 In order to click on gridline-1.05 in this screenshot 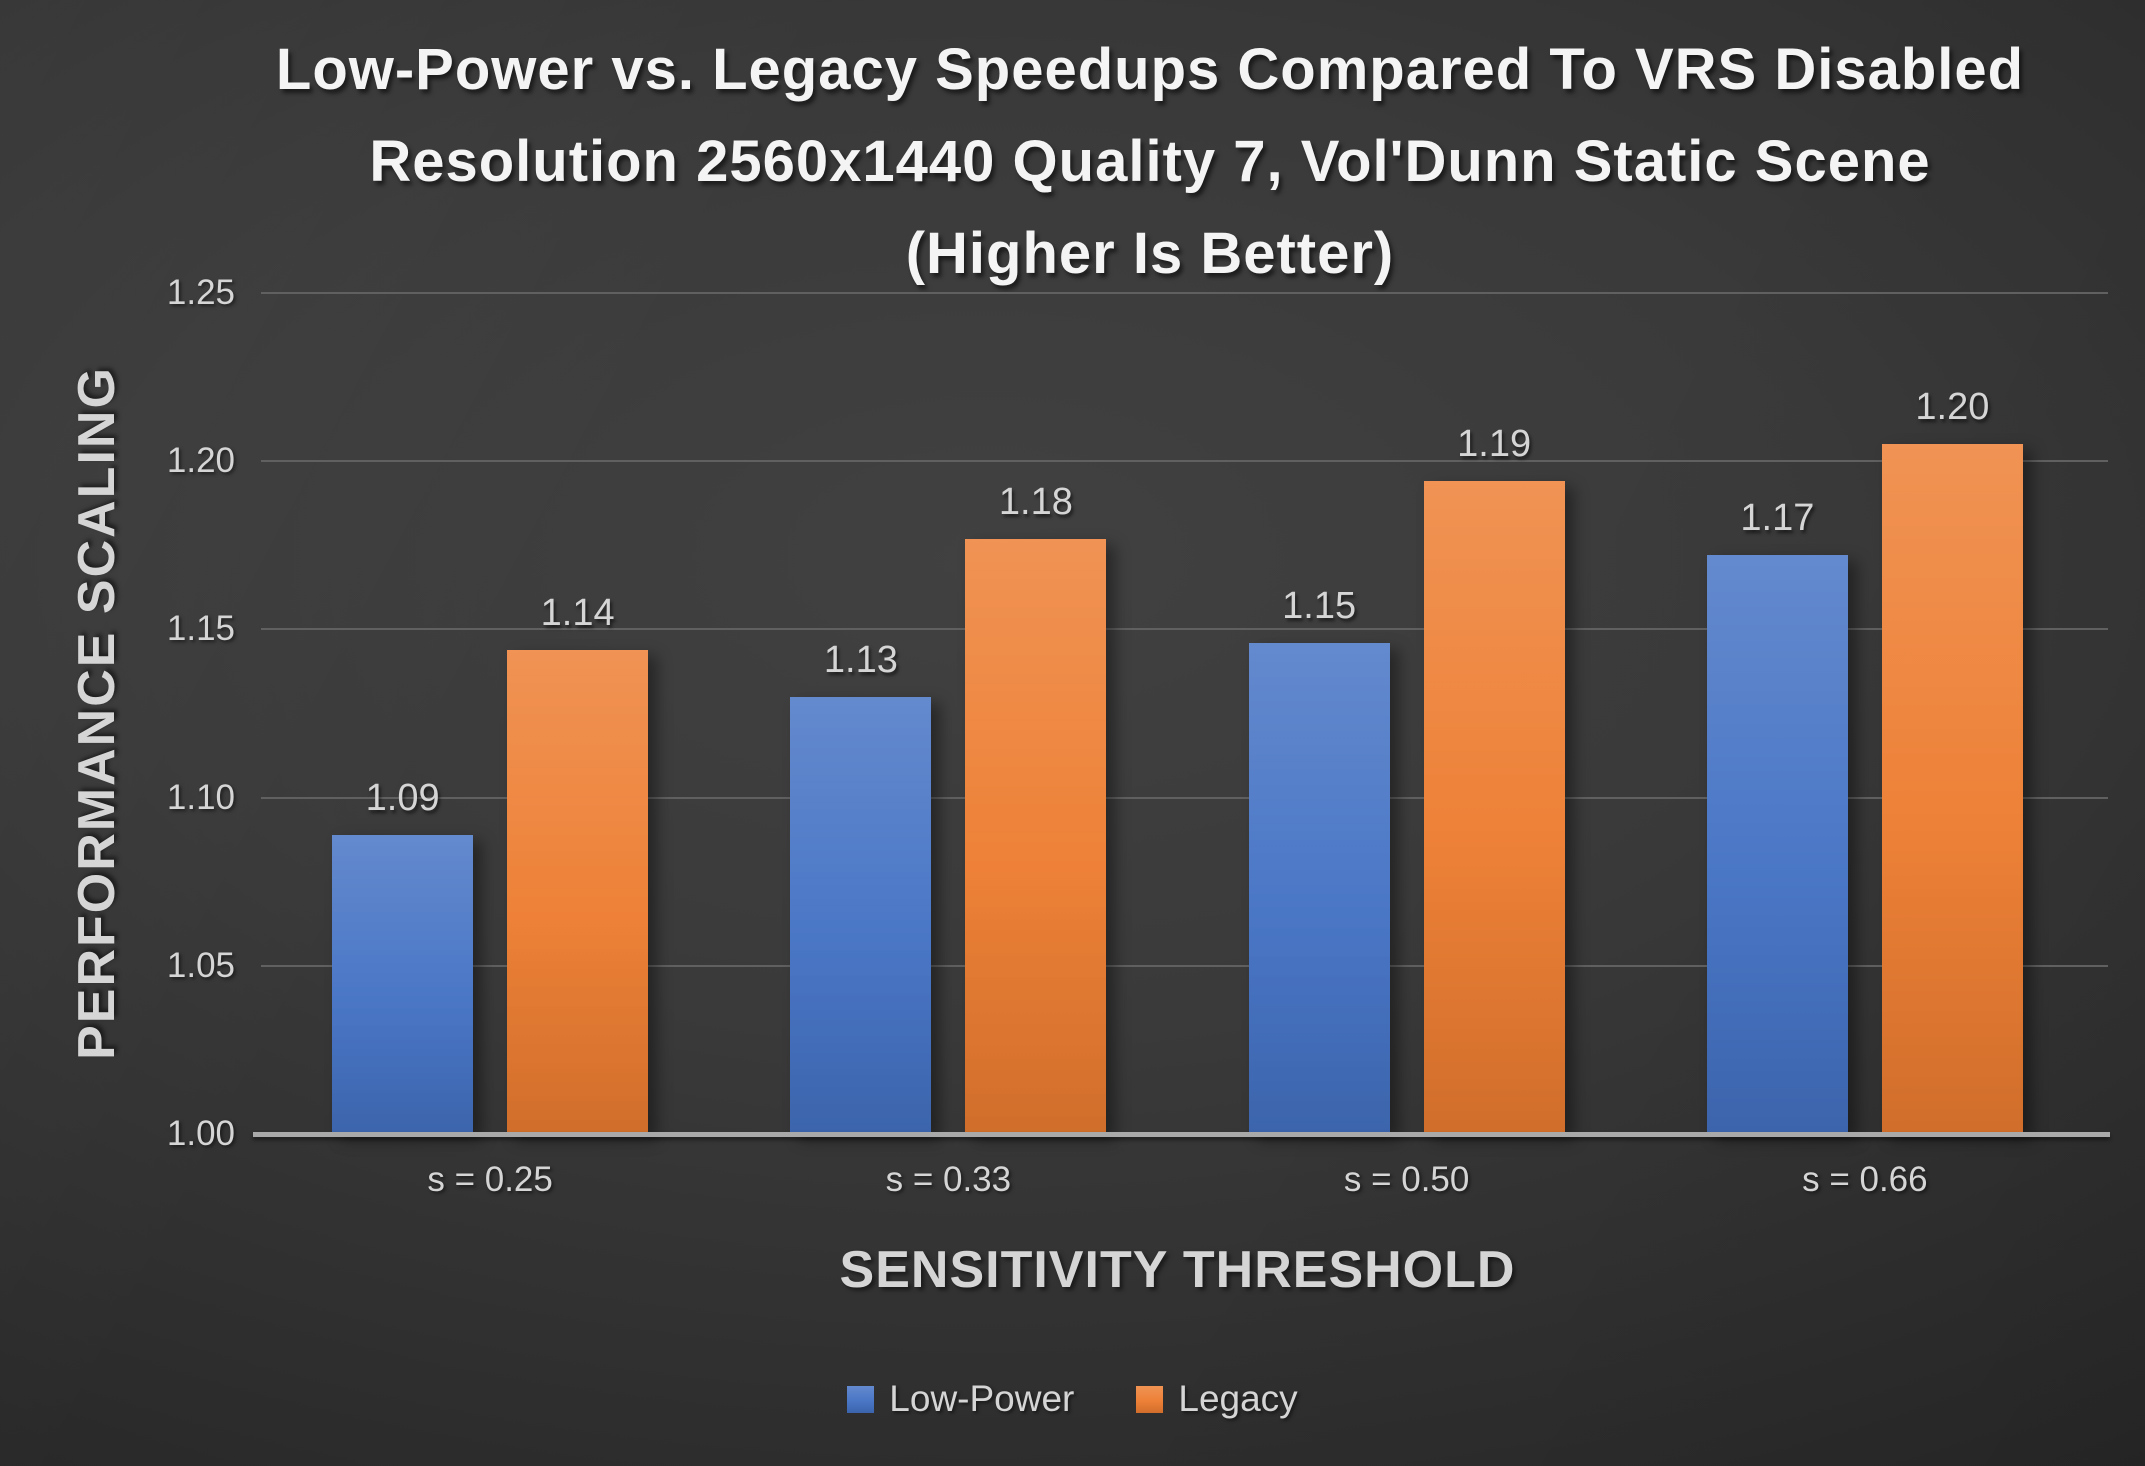, I will do `click(1184, 965)`.